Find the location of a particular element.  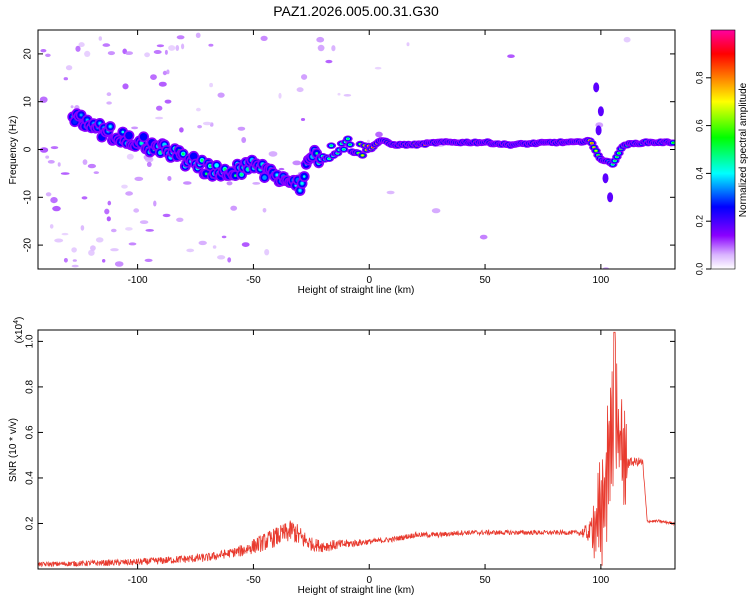

colorbar-label: Normalized spectral amplitude is located at coordinates (743, 149).